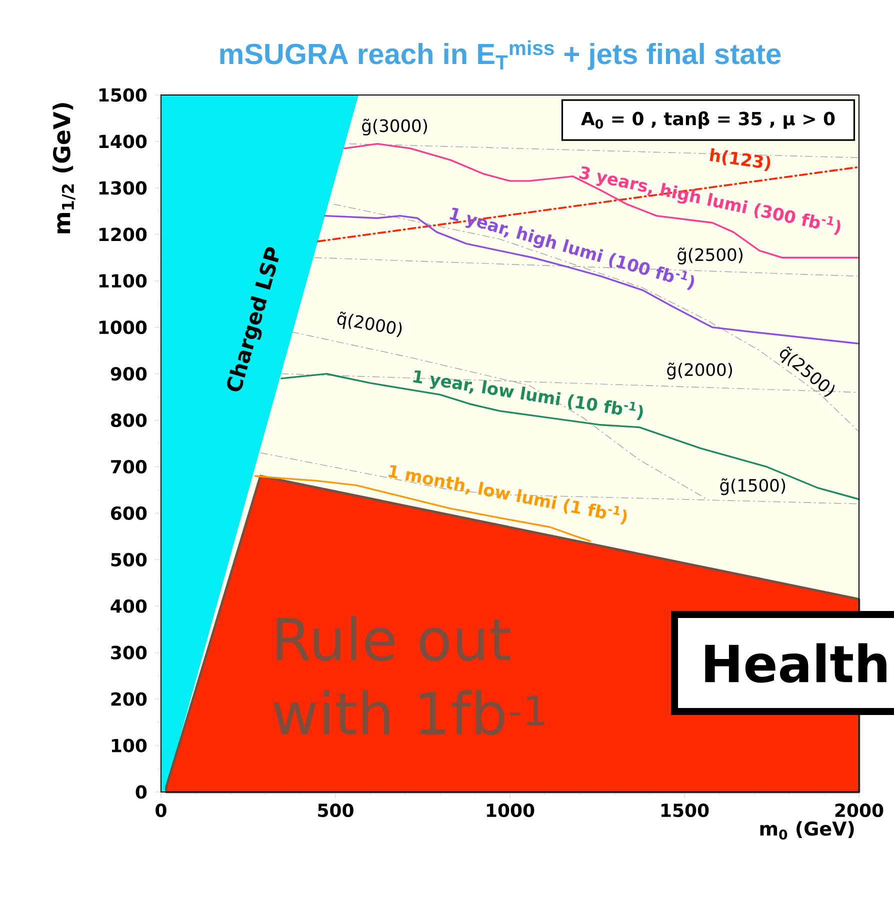 This screenshot has width=894, height=897. What do you see at coordinates (708, 120) in the screenshot?
I see `annotation: A$_{0}$ = 0 , tanβ = 35 , μ > 0` at bounding box center [708, 120].